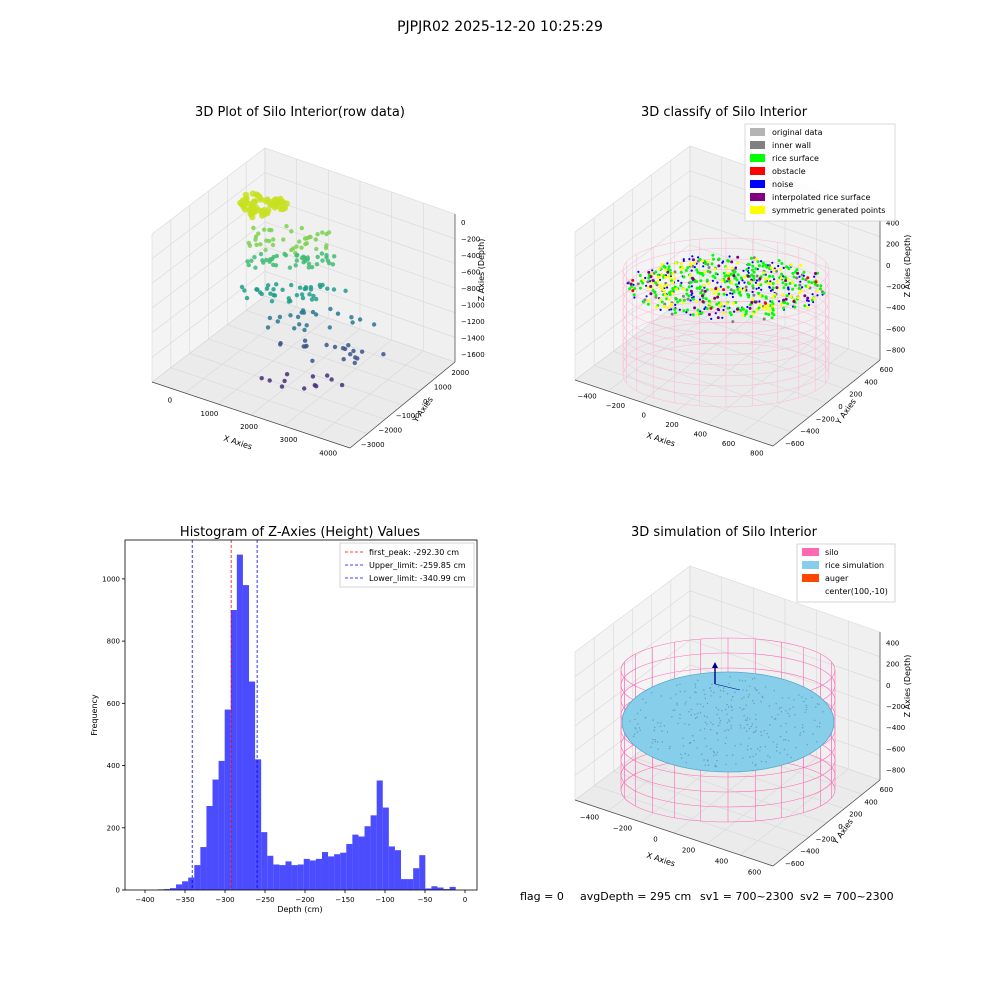 The image size is (1000, 1000). What do you see at coordinates (144, 900) in the screenshot?
I see `x-tick-label: −400` at bounding box center [144, 900].